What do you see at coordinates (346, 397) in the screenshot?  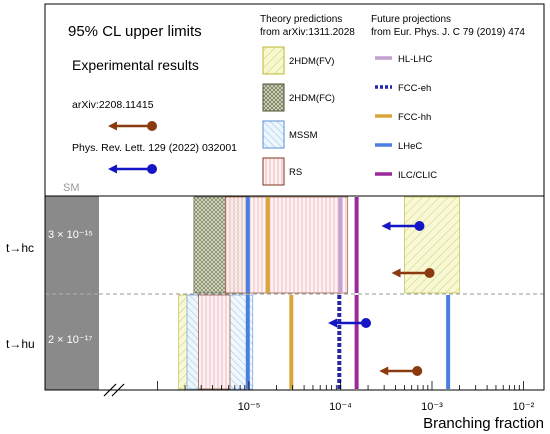 I see `x-axis-ticks: 10⁻⁵ 10⁻⁴ 10⁻³ 10⁻²` at bounding box center [346, 397].